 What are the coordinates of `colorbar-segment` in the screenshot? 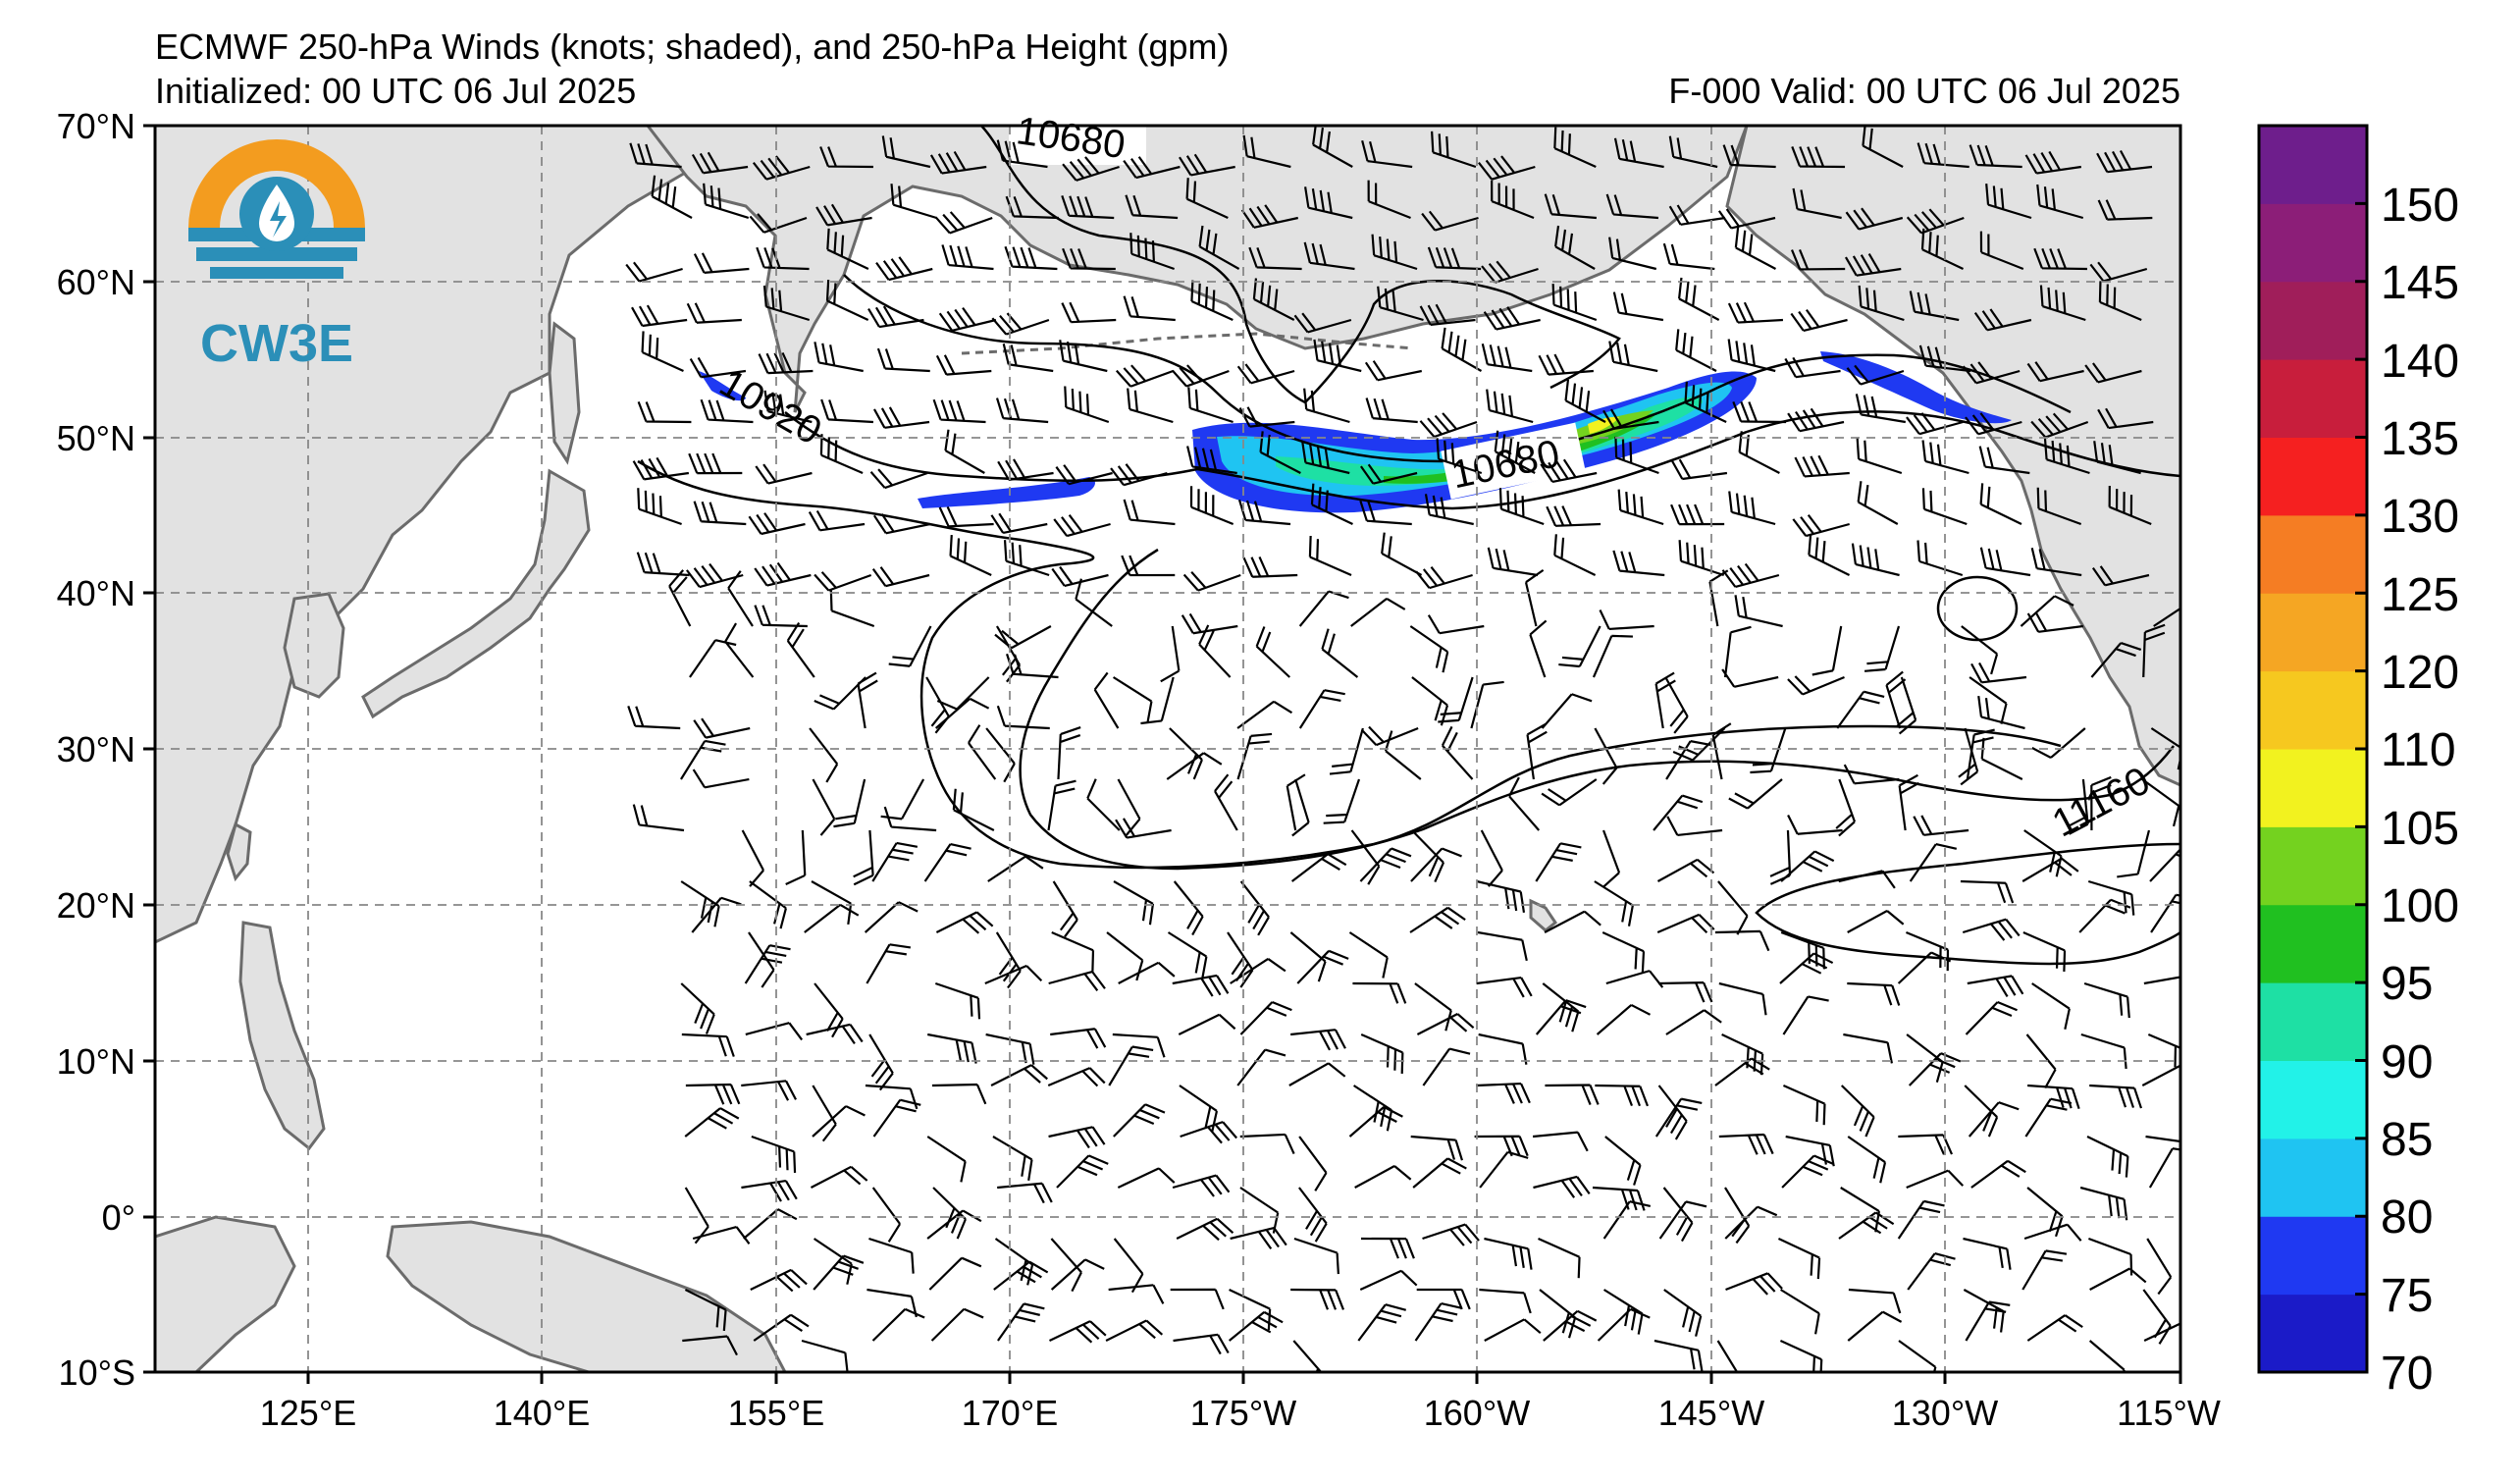 It's located at (2313, 1177).